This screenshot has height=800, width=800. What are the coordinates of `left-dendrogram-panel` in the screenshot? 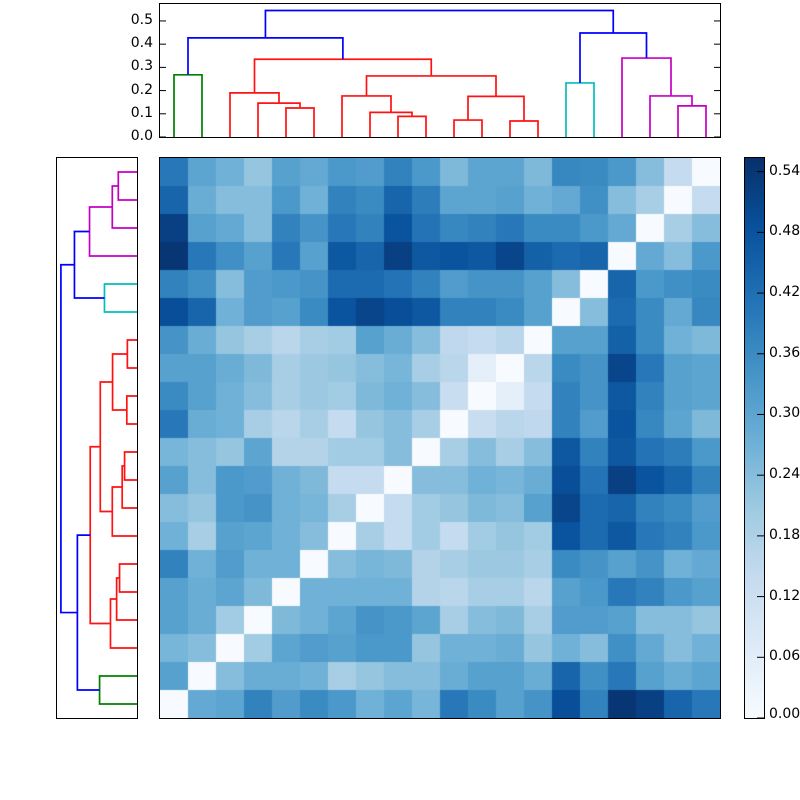 It's located at (97, 438).